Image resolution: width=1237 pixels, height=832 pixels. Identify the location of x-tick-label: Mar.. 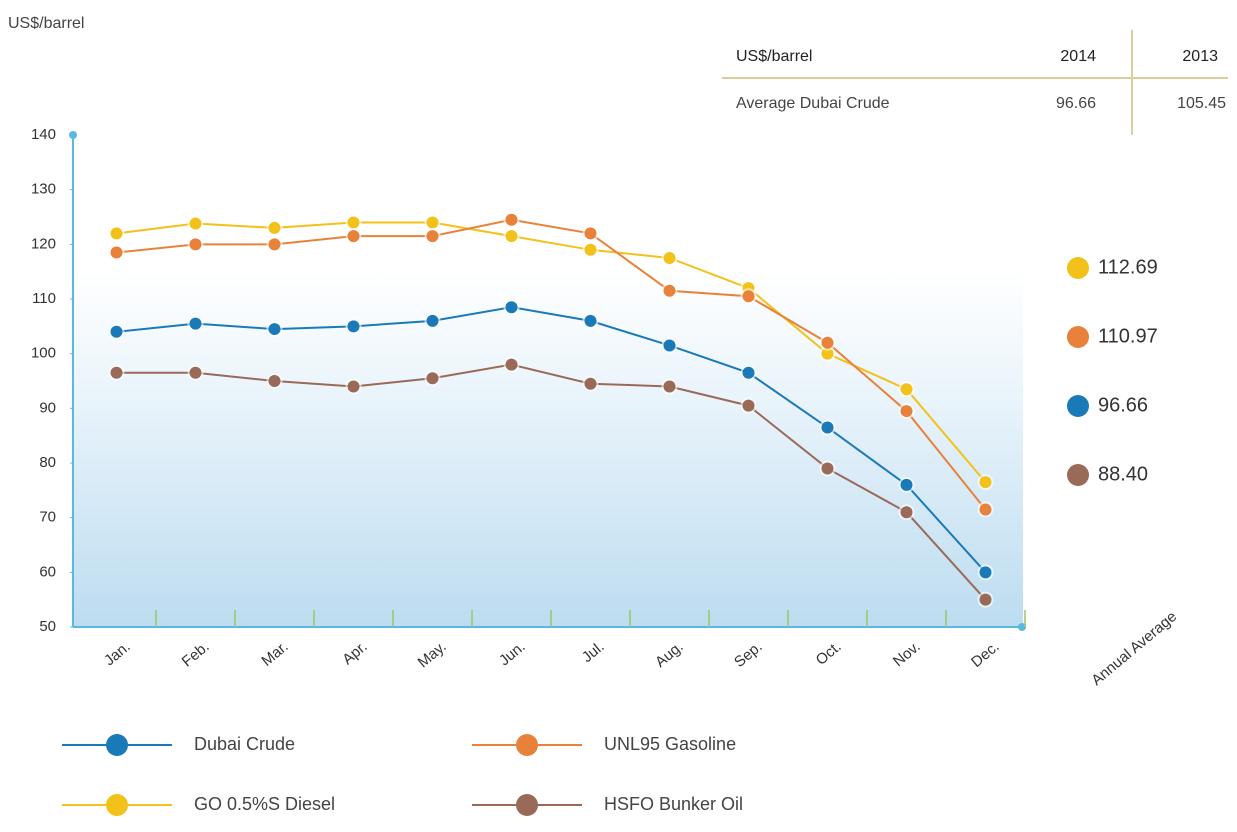
(274, 654).